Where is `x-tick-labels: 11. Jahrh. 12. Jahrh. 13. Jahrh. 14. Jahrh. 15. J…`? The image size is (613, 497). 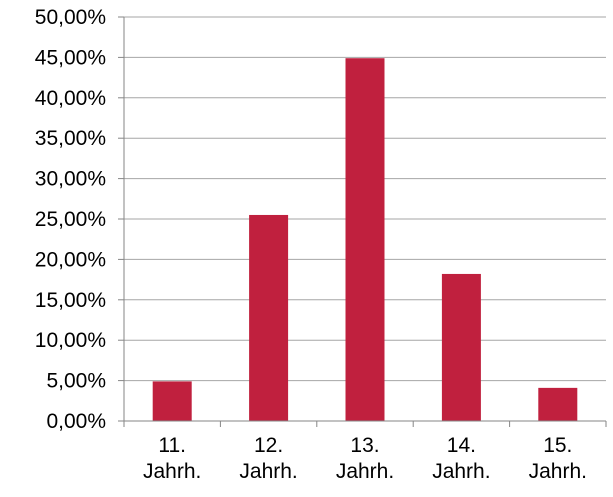 x-tick-labels: 11. Jahrh. 12. Jahrh. 13. Jahrh. 14. Jahrh. 15. J… is located at coordinates (365, 458).